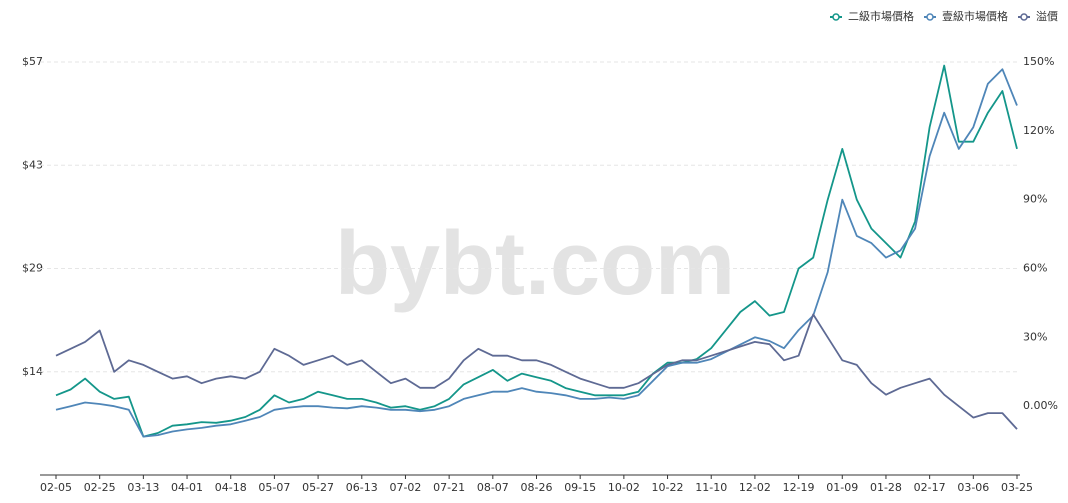  Describe the element at coordinates (405, 487) in the screenshot. I see `x-tick-label: 07-02` at that location.